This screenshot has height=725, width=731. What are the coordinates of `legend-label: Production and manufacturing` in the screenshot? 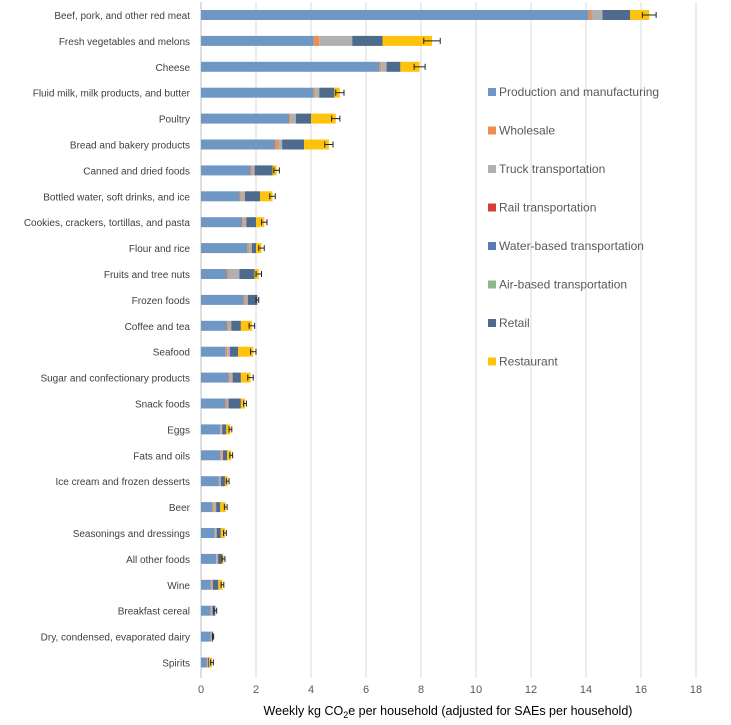 It's located at (579, 92).